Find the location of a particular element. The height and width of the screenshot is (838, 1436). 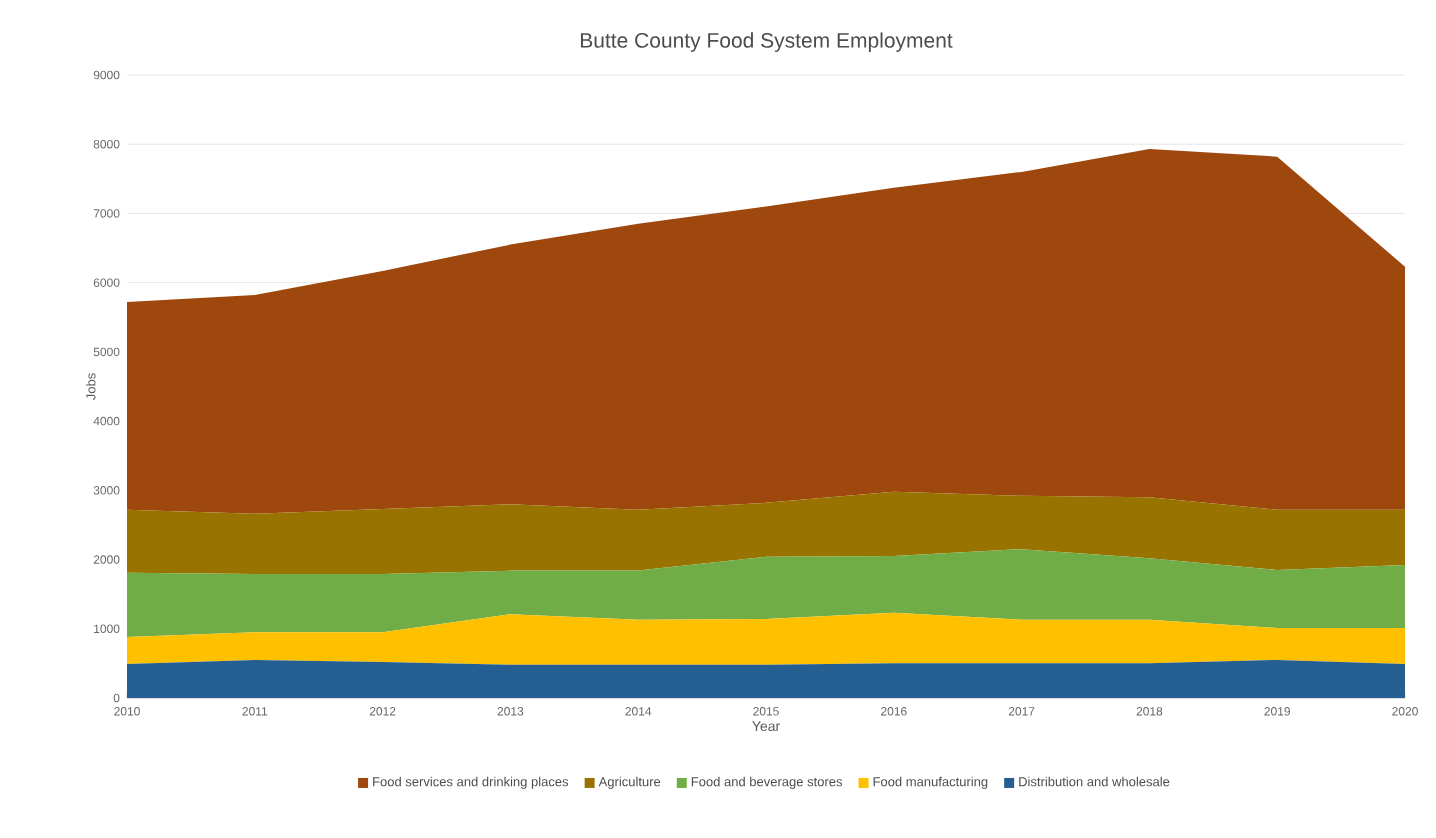

x-tick-label: 2010 is located at coordinates (127, 711).